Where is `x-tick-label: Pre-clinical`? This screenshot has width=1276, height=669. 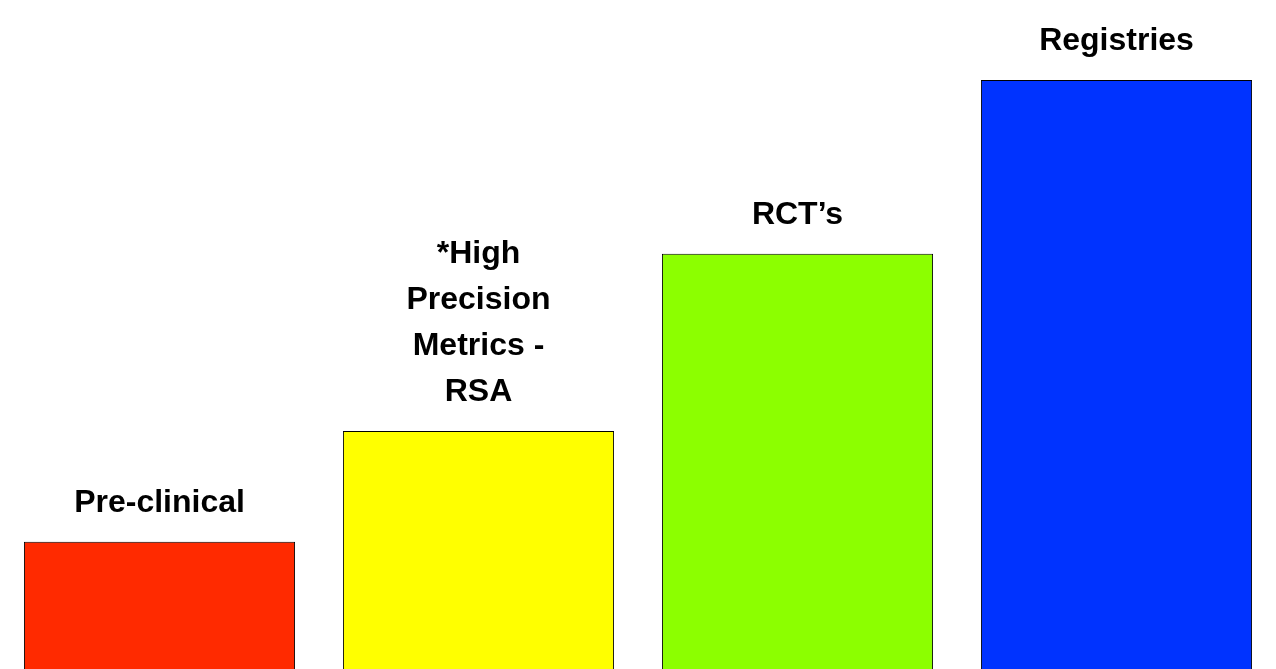 x-tick-label: Pre-clinical is located at coordinates (159, 500).